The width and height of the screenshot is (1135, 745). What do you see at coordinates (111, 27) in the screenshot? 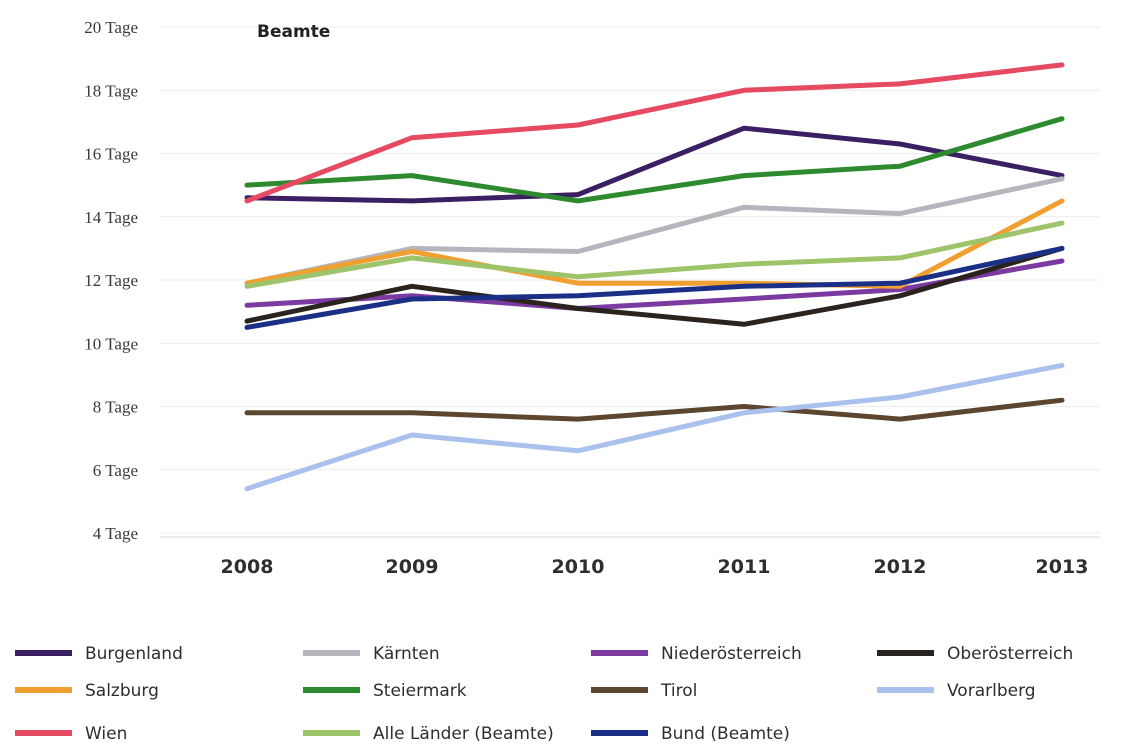
I see `y-tick-label: 20 Tage` at bounding box center [111, 27].